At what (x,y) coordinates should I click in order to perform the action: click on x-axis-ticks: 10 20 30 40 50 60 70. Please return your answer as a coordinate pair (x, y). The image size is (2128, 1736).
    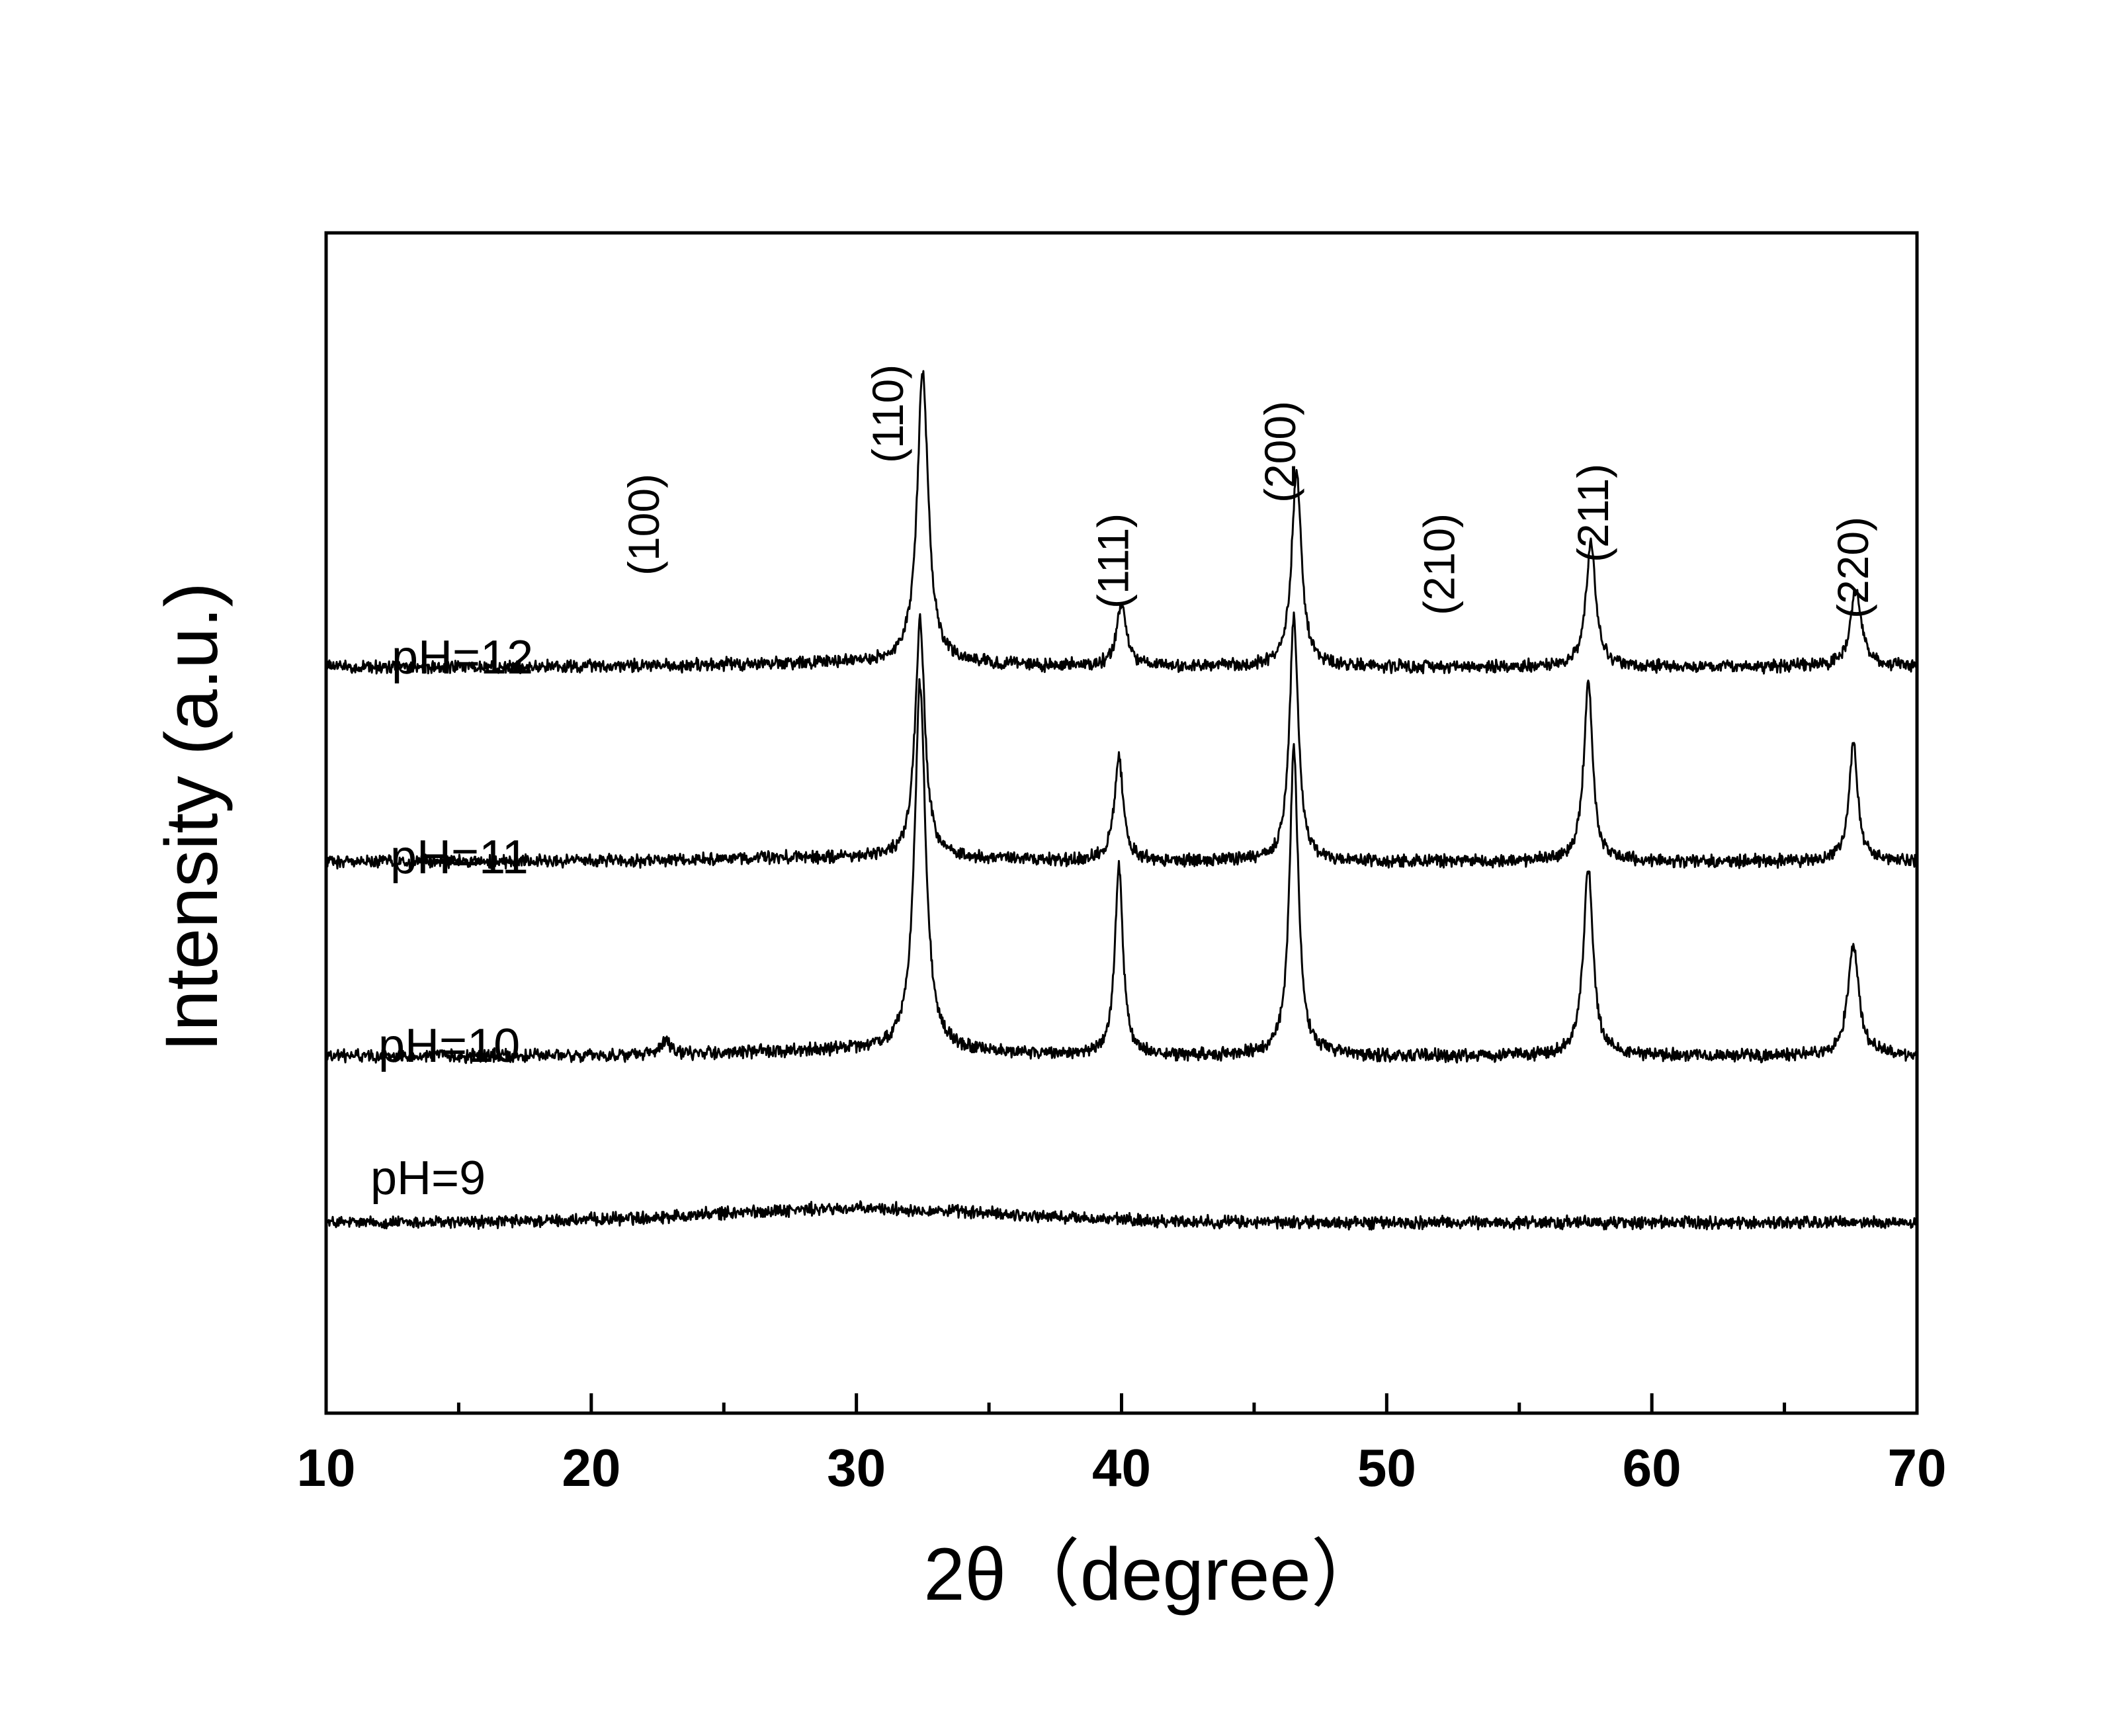
    Looking at the image, I should click on (1122, 1445).